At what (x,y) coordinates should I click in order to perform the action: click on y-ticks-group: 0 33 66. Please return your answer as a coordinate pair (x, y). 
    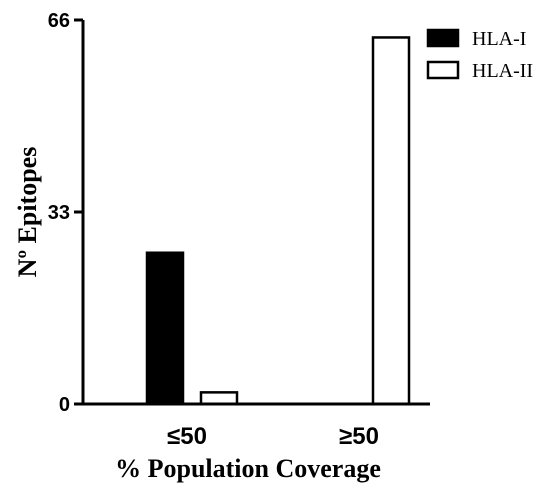
    Looking at the image, I should click on (65, 213).